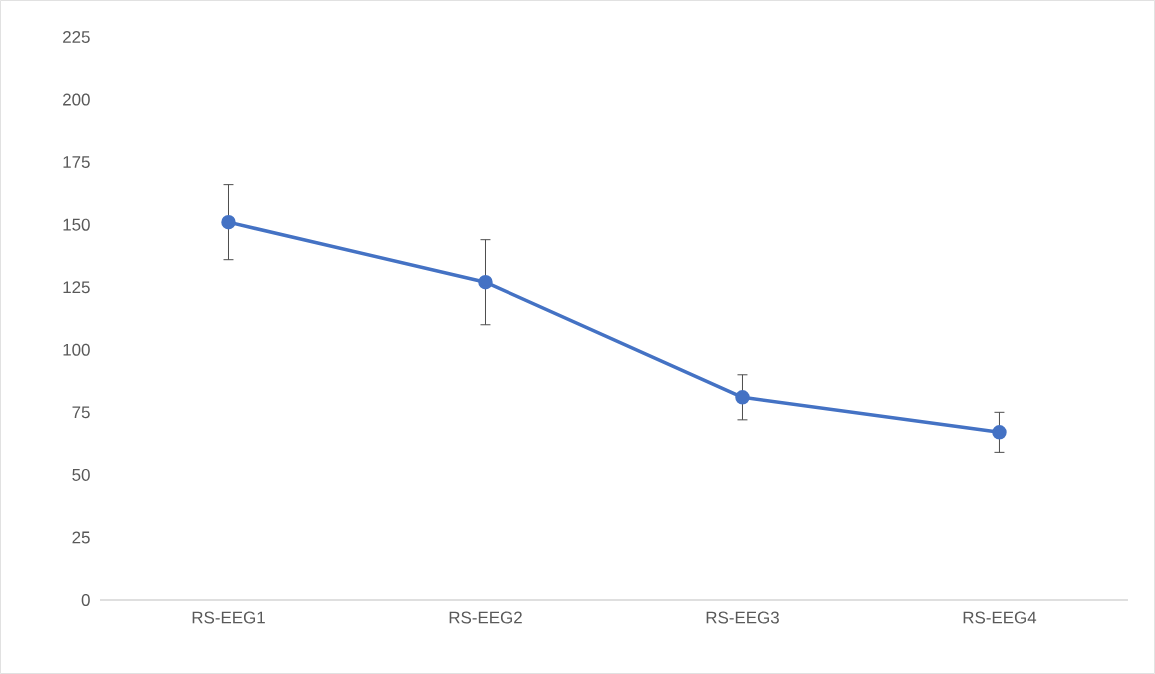  What do you see at coordinates (81, 537) in the screenshot?
I see `y-tick-label: 25` at bounding box center [81, 537].